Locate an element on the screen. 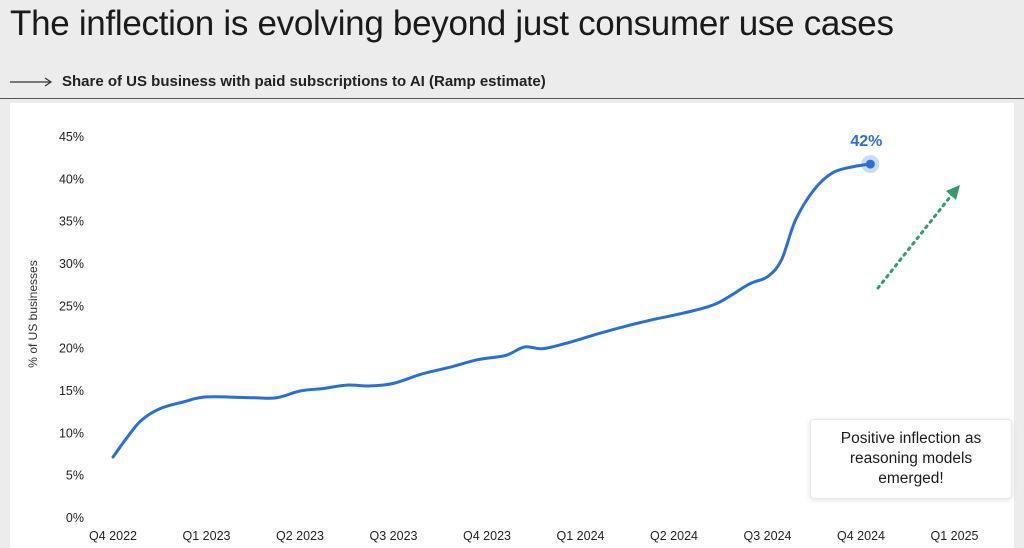 The width and height of the screenshot is (1024, 548). x-tick-label: Q4 2022 is located at coordinates (113, 536).